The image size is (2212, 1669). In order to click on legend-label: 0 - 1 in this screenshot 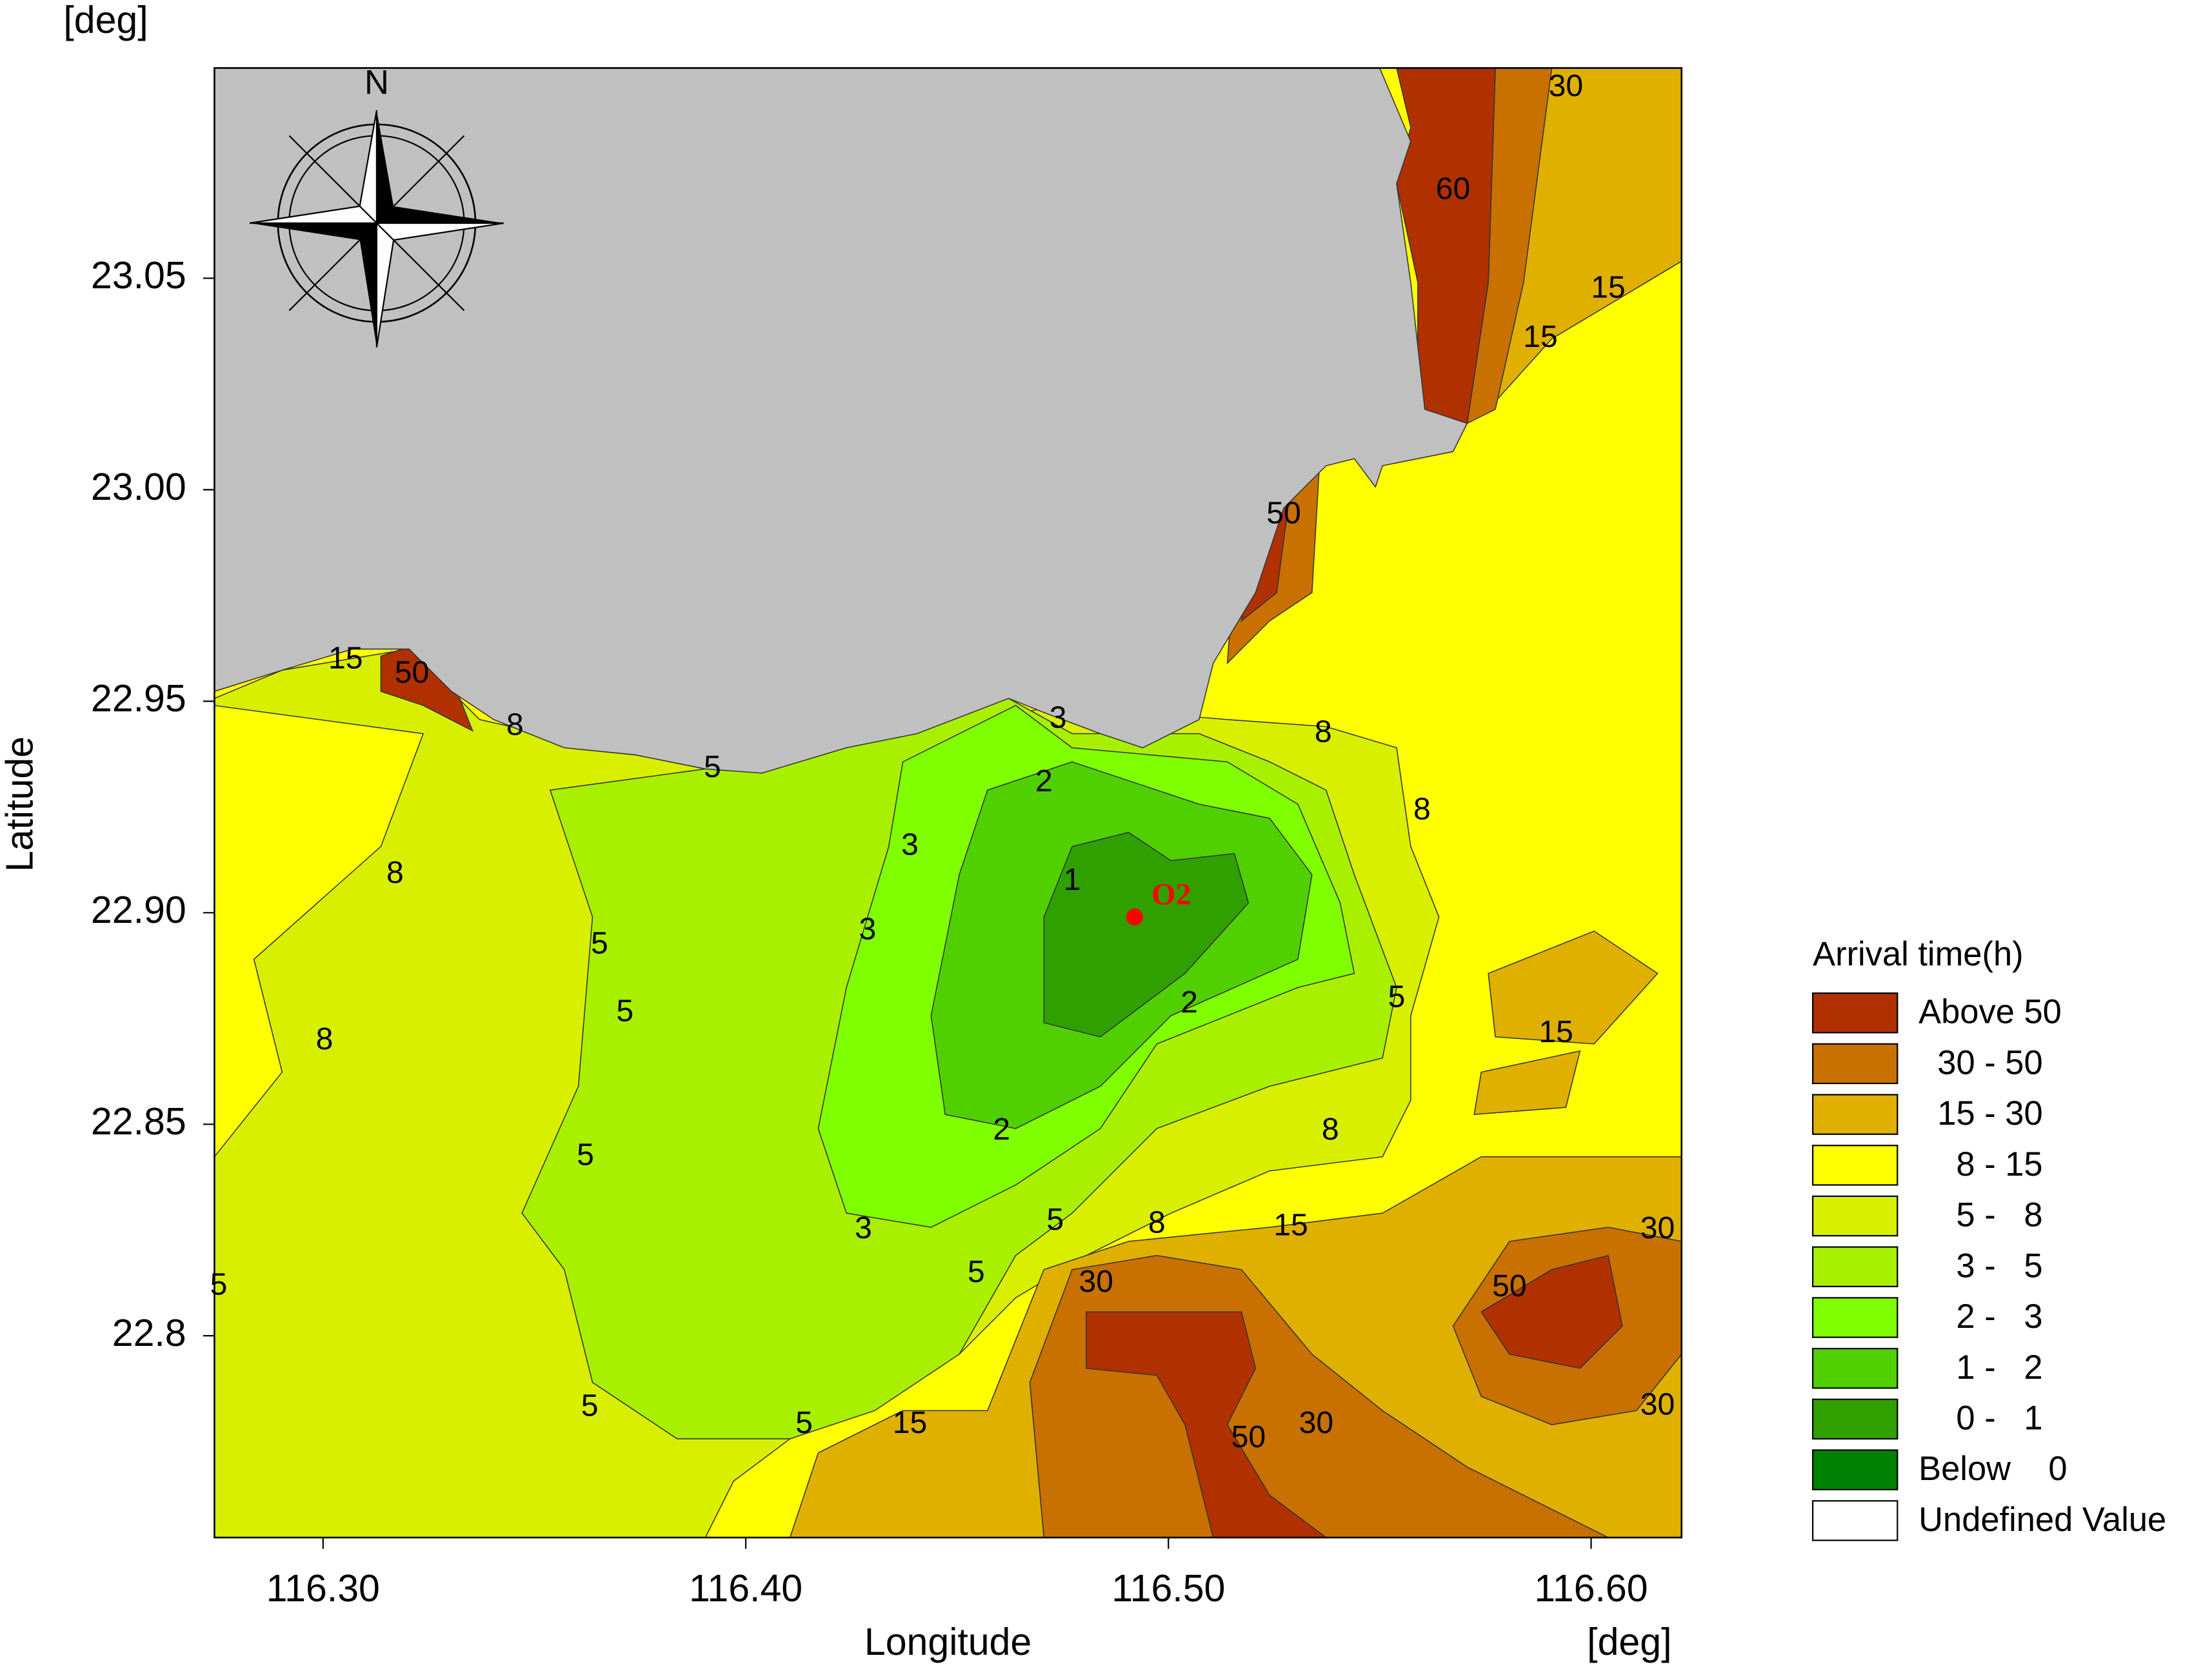, I will do `click(1980, 1418)`.